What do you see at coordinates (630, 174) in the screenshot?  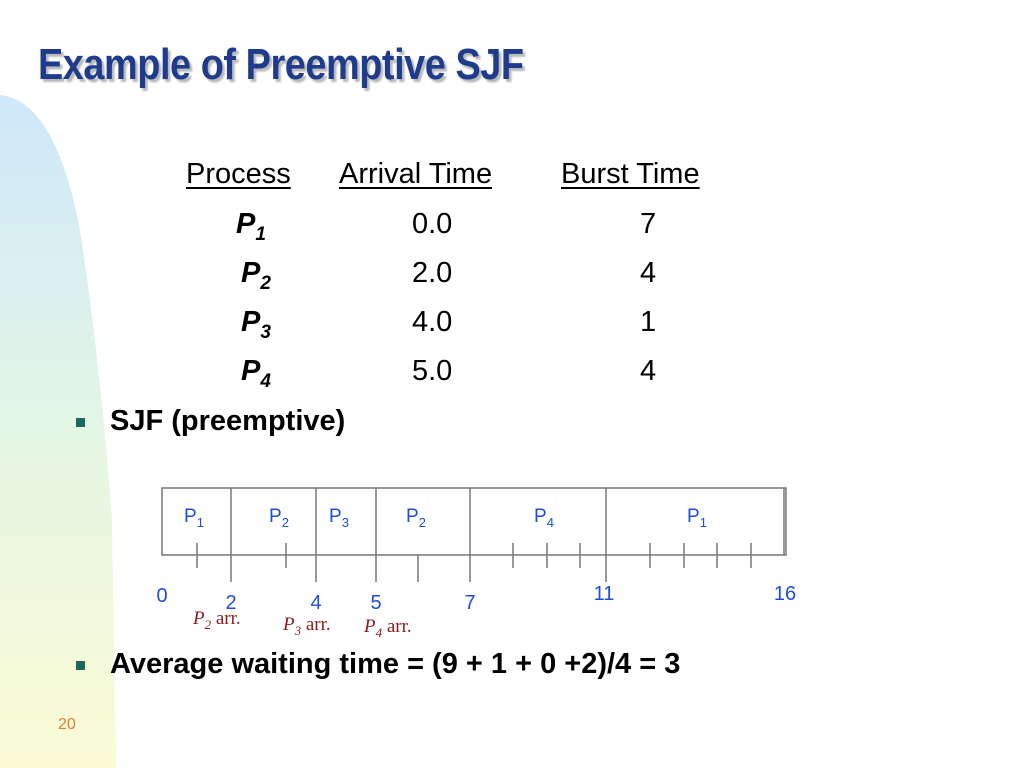 I see `header-burst-time: Burst Time` at bounding box center [630, 174].